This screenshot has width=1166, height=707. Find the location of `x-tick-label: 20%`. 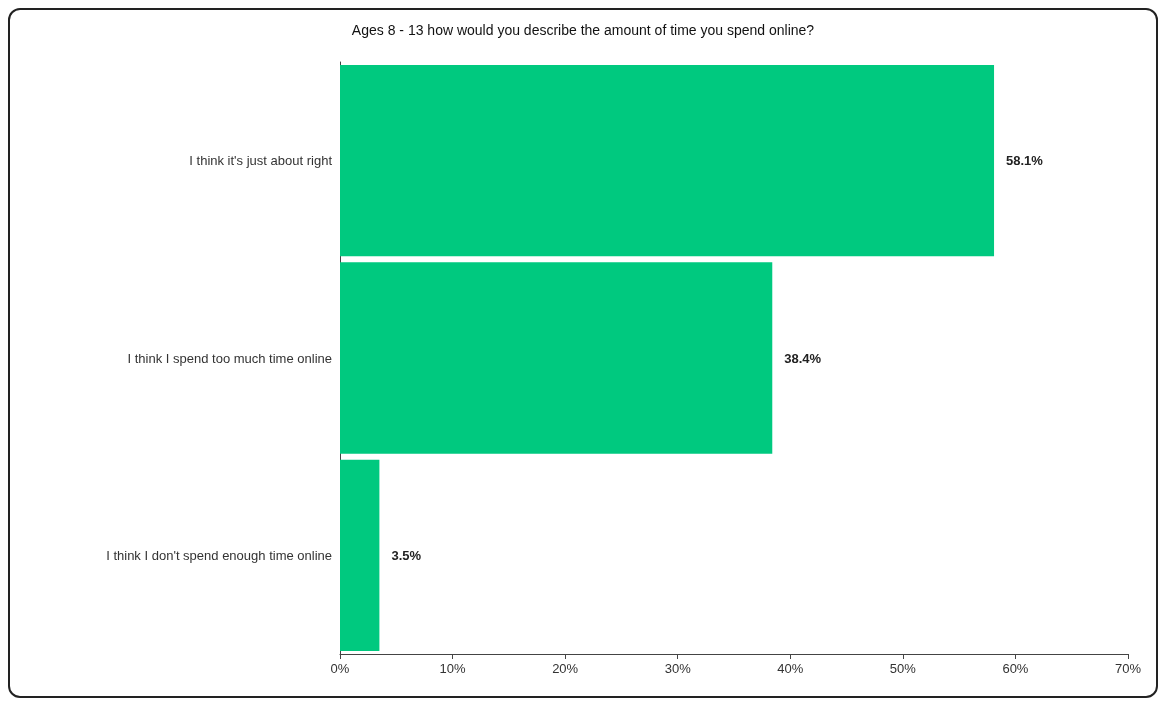

x-tick-label: 20% is located at coordinates (565, 668).